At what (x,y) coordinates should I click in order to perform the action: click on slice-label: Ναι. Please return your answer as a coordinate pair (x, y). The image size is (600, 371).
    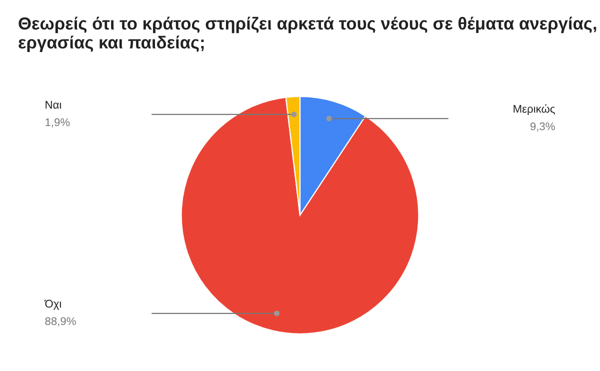
    Looking at the image, I should click on (54, 104).